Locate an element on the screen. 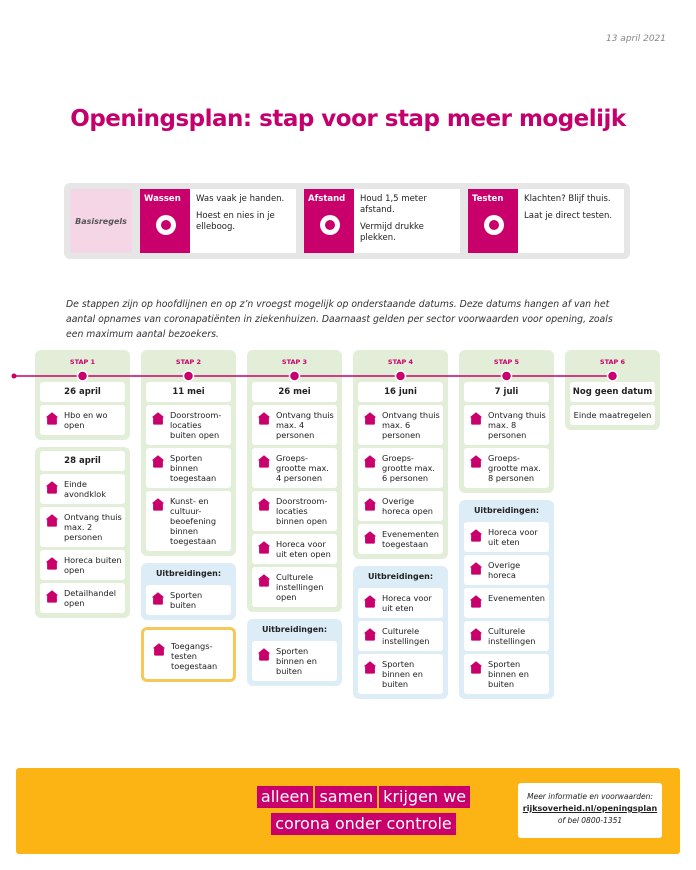  slogan-word: krijgen we is located at coordinates (425, 797).